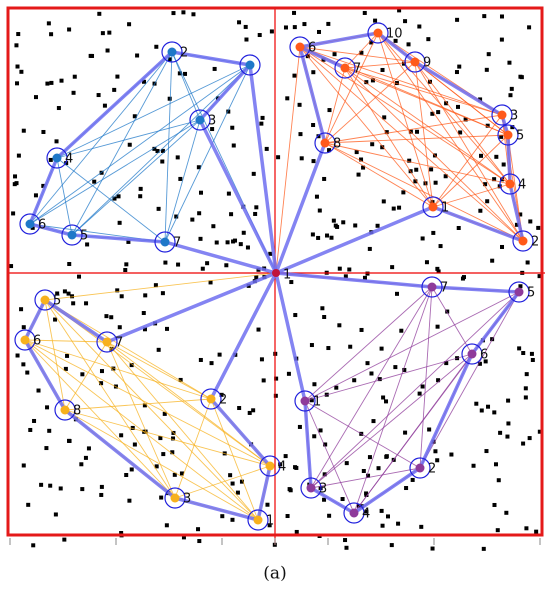  Describe the element at coordinates (366, 514) in the screenshot. I see `node-label: 4` at that location.